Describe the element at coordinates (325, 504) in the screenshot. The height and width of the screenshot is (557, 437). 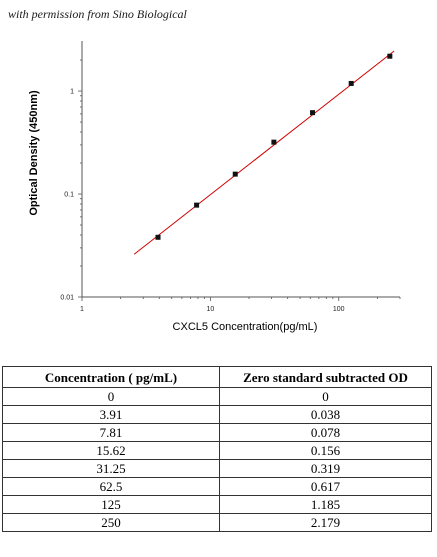
I see `od-cell: 1.185` at that location.